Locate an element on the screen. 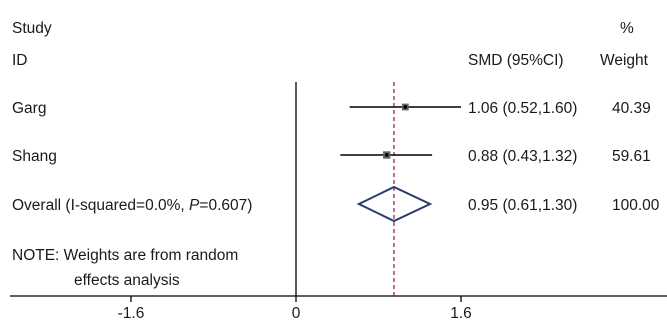 The height and width of the screenshot is (322, 667). x-tick-label: 1.6 is located at coordinates (461, 313).